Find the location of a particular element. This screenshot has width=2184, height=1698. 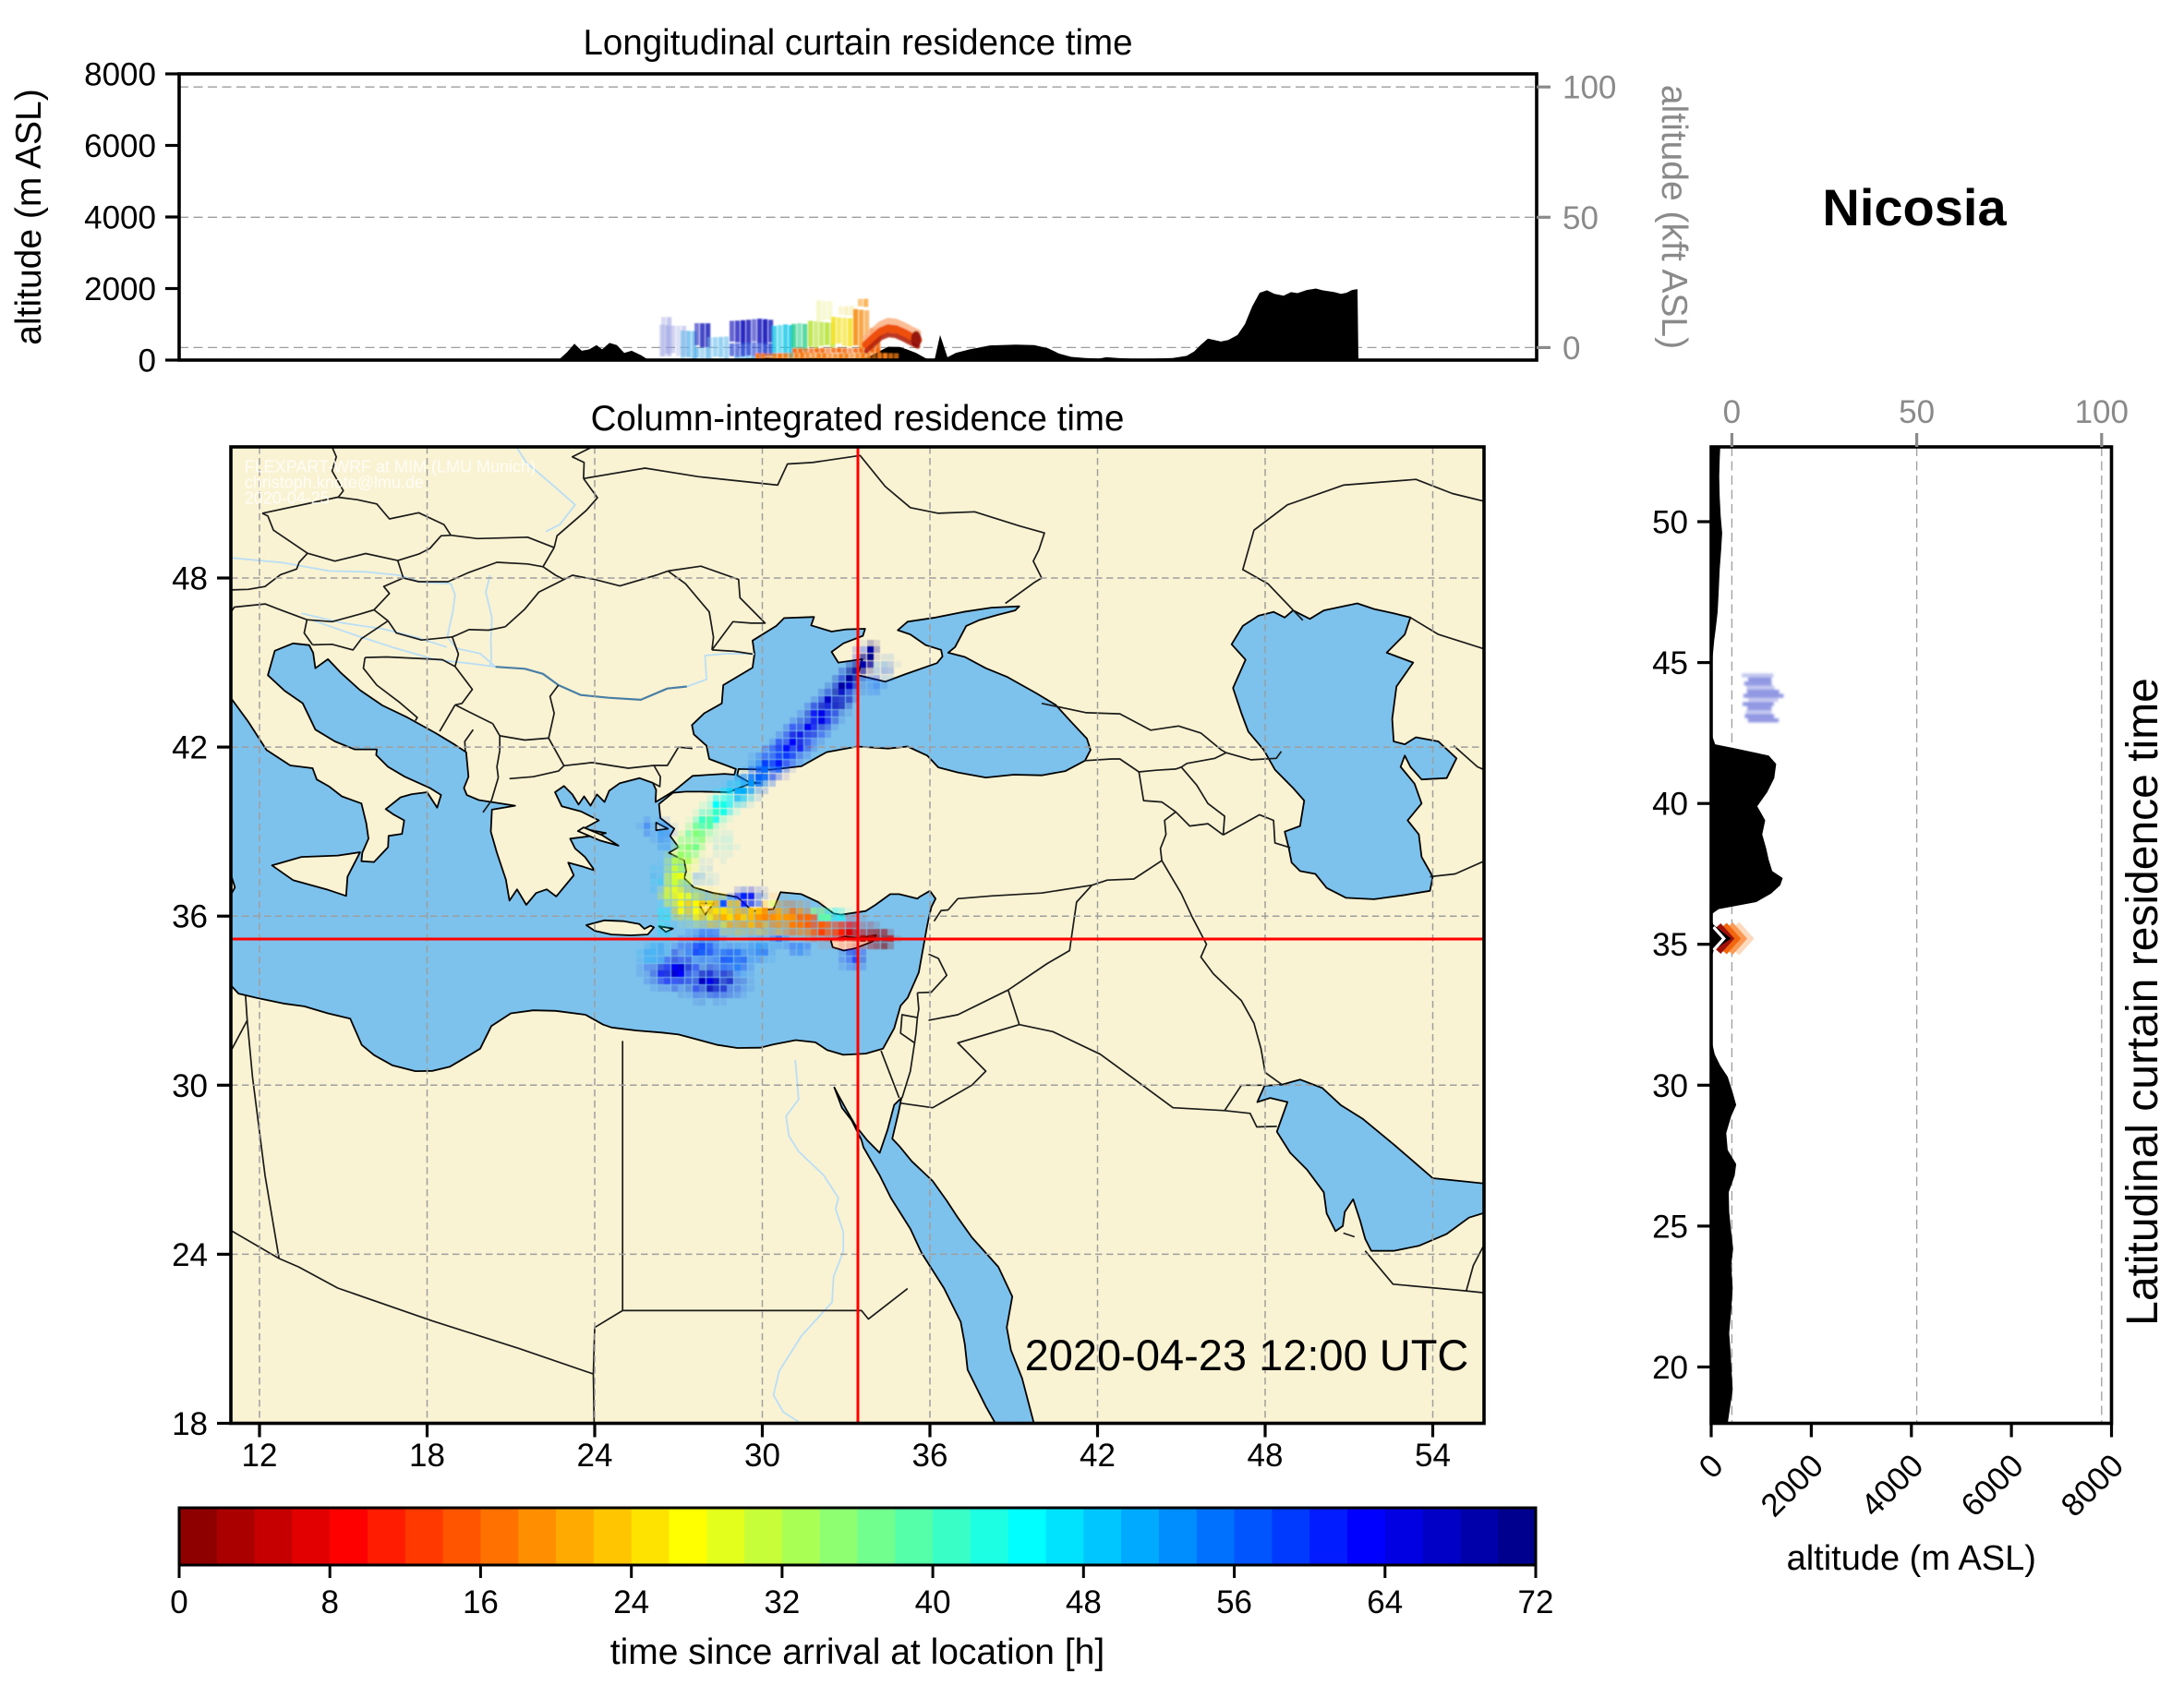

svg-text:Column-integrated residence ti: Column-integrated residence time is located at coordinates (858, 419).